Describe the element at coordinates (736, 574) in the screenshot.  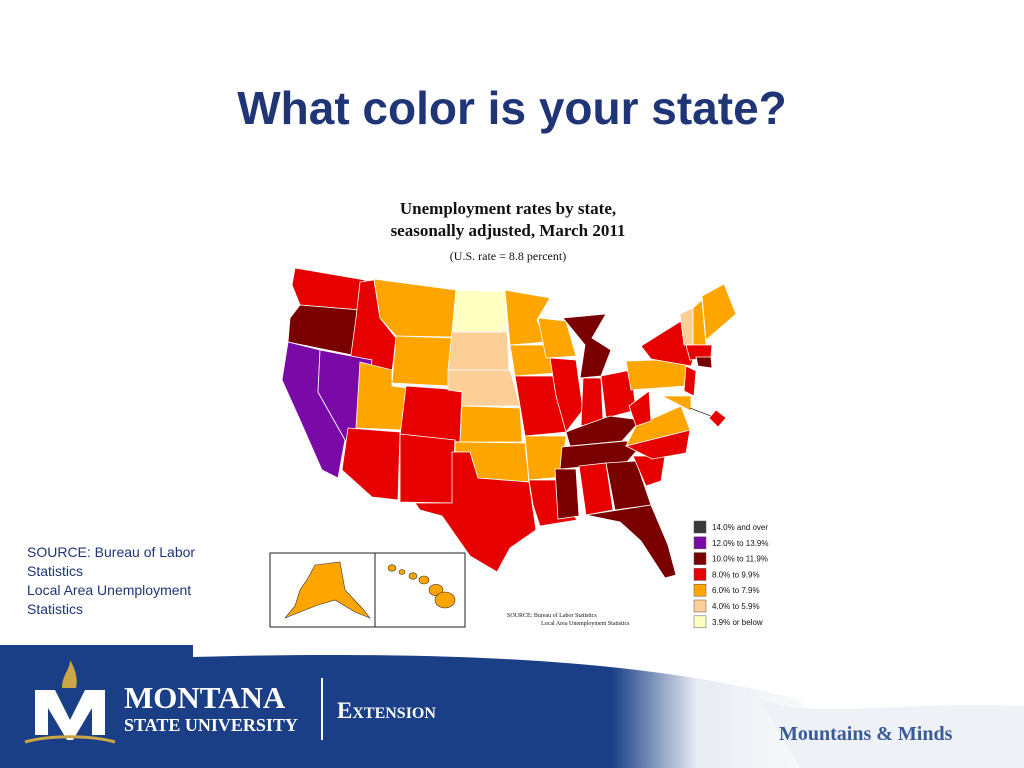
I see `legend-label: 8.0% to 9.9%` at that location.